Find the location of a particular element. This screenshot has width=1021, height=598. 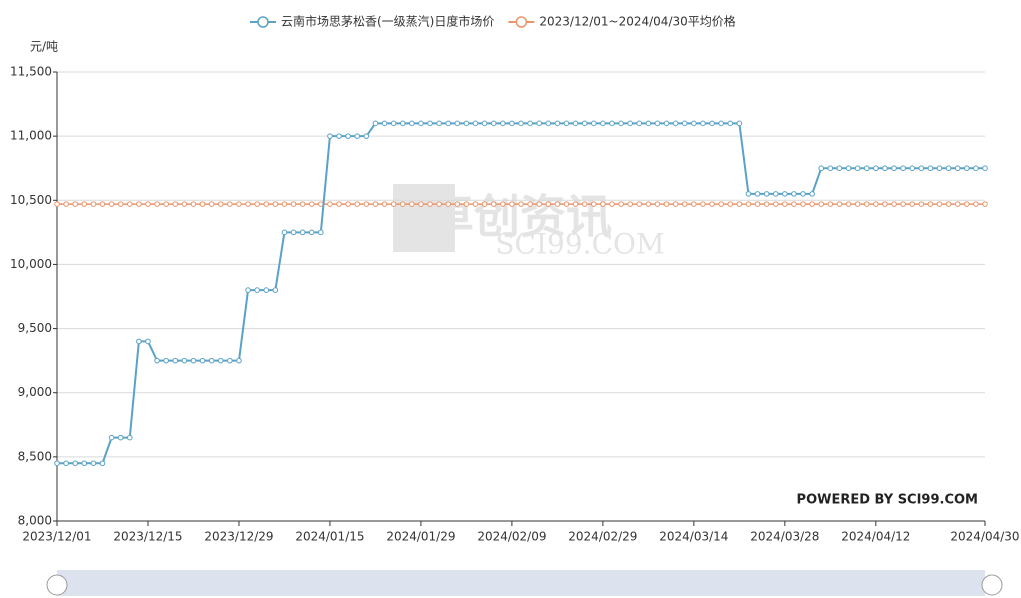

legend-label: 云南市场思茅松香(一级蒸汽)日度市场价 is located at coordinates (387, 21).